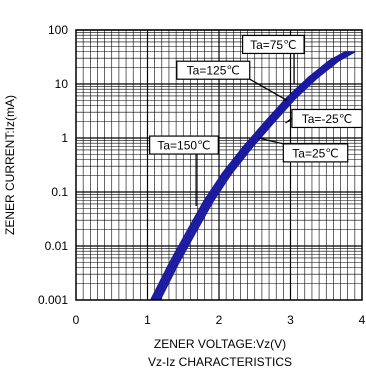 Image resolution: width=366 pixels, height=376 pixels. I want to click on callout-label: Ta=-25℃, so click(327, 119).